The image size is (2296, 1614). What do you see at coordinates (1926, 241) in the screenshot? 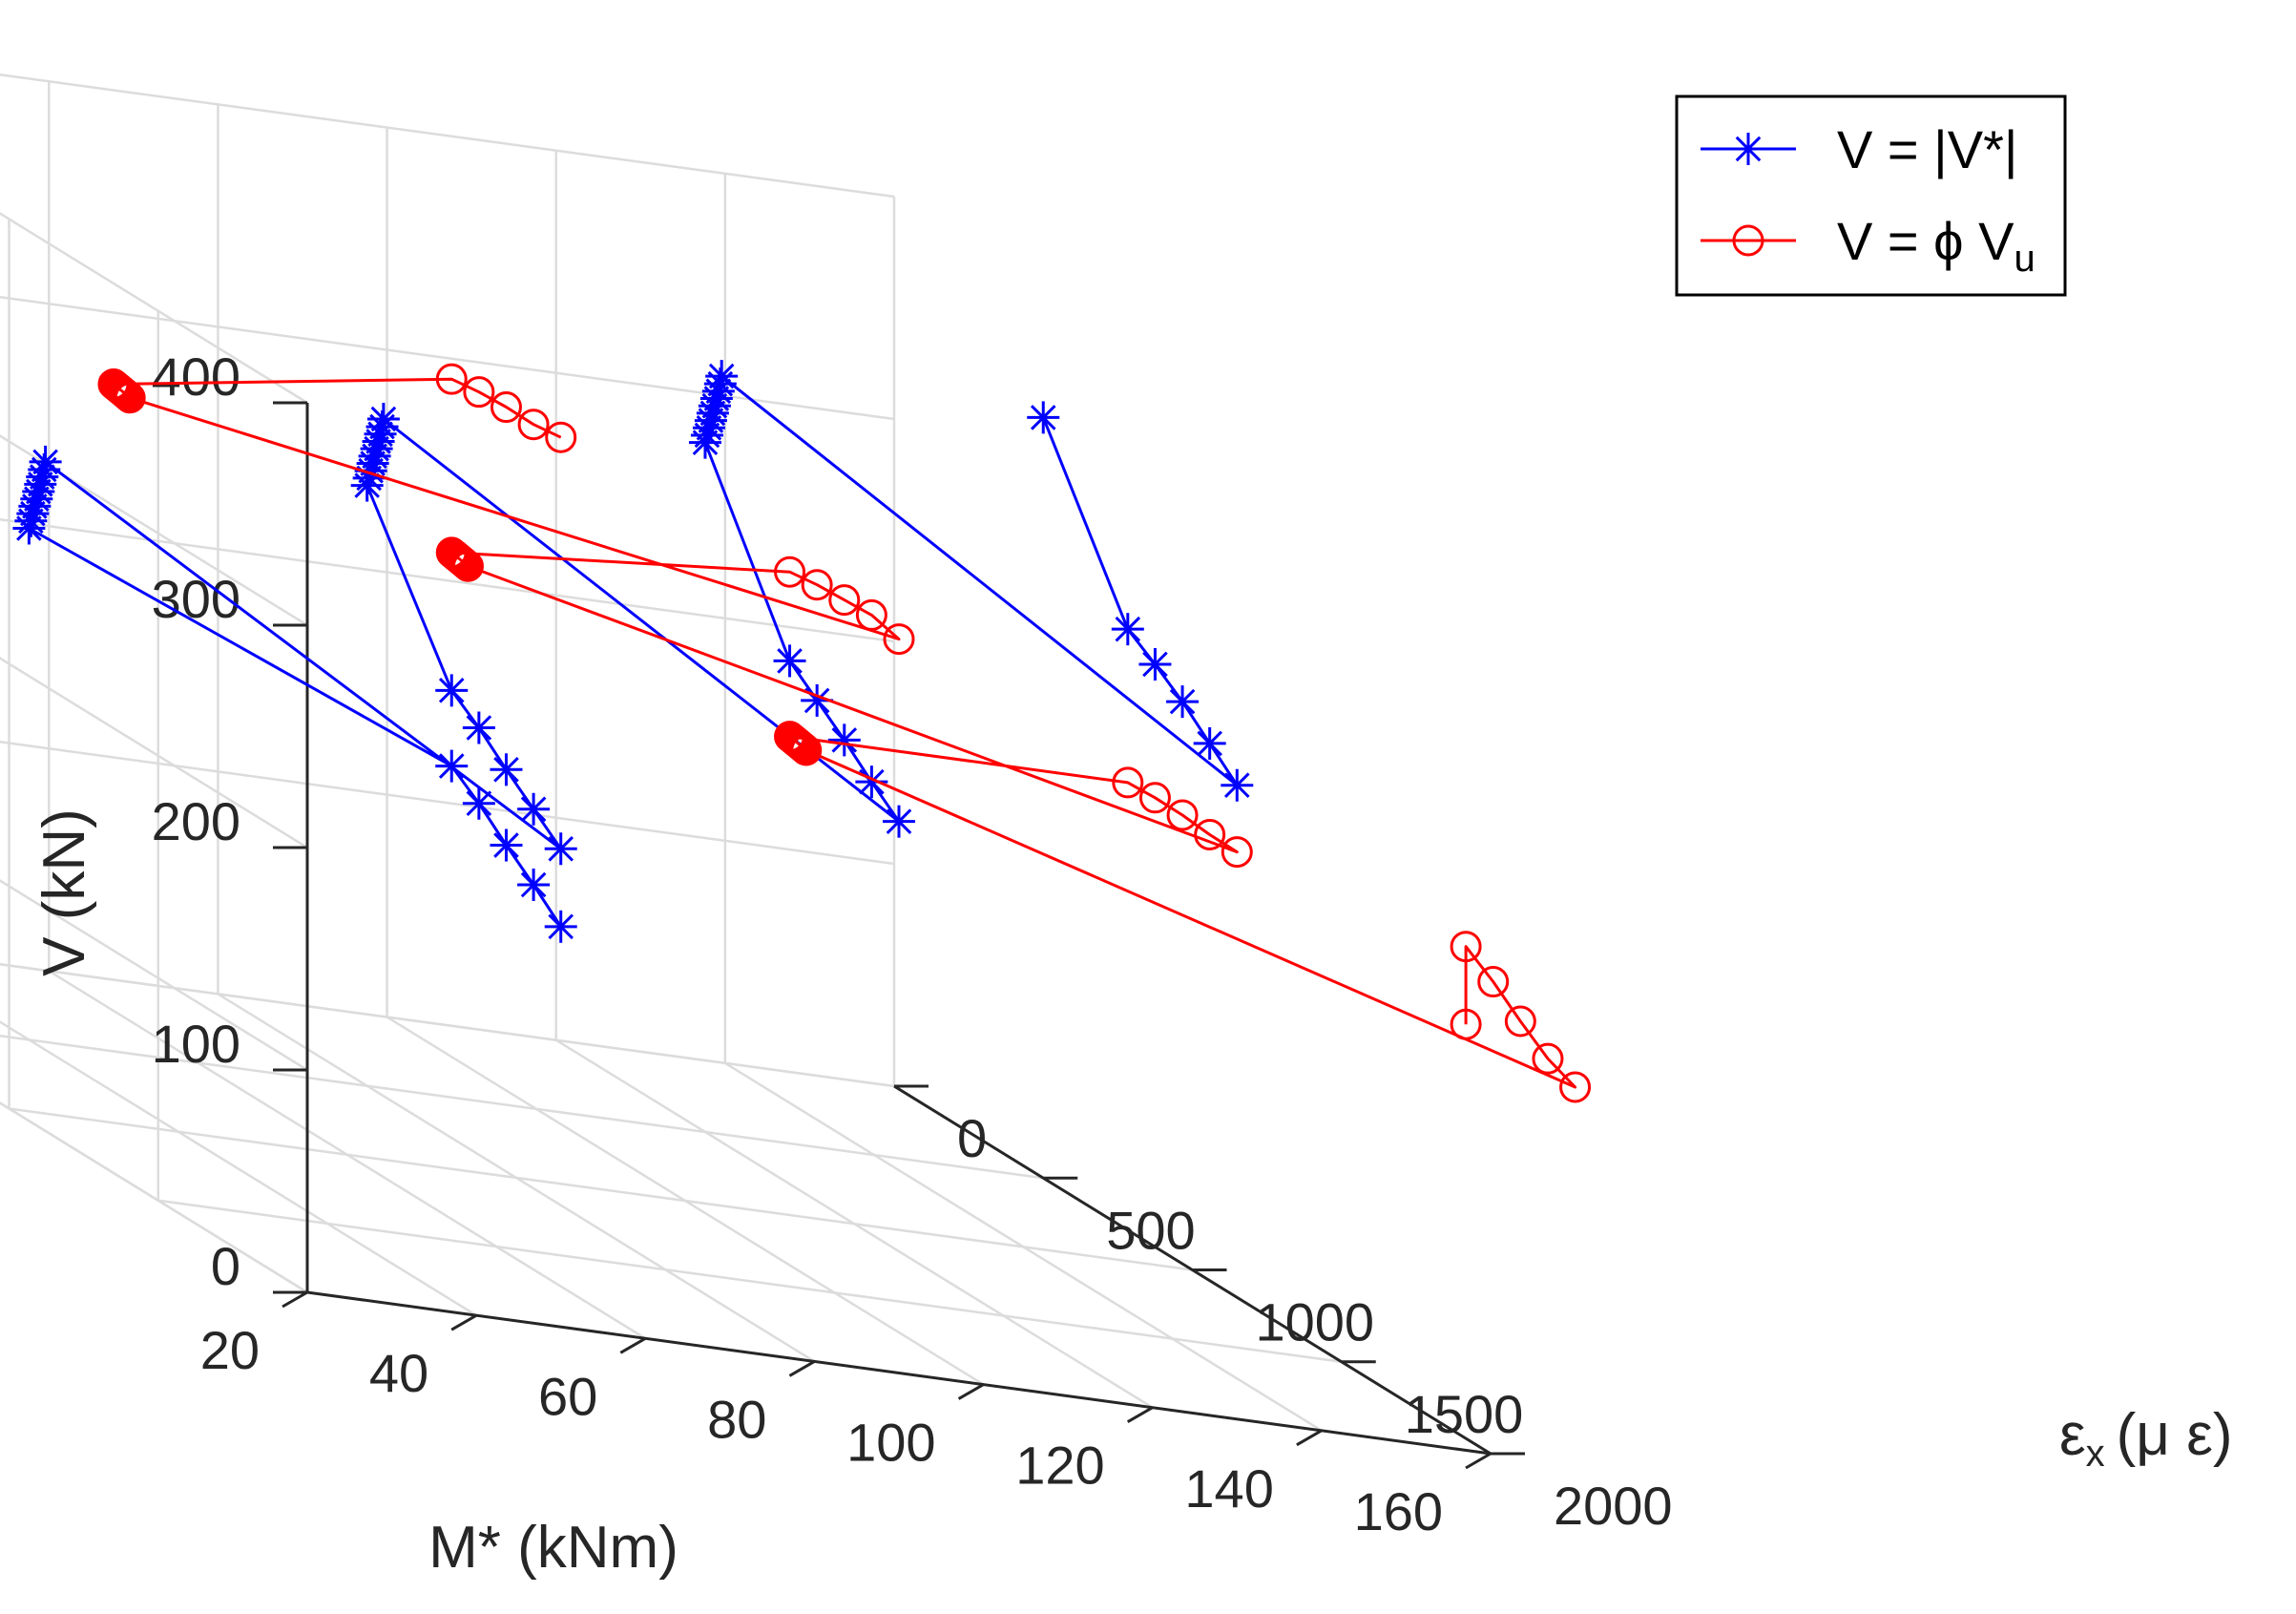
I see `legend-label-red-text: V = ϕ V` at bounding box center [1926, 241].